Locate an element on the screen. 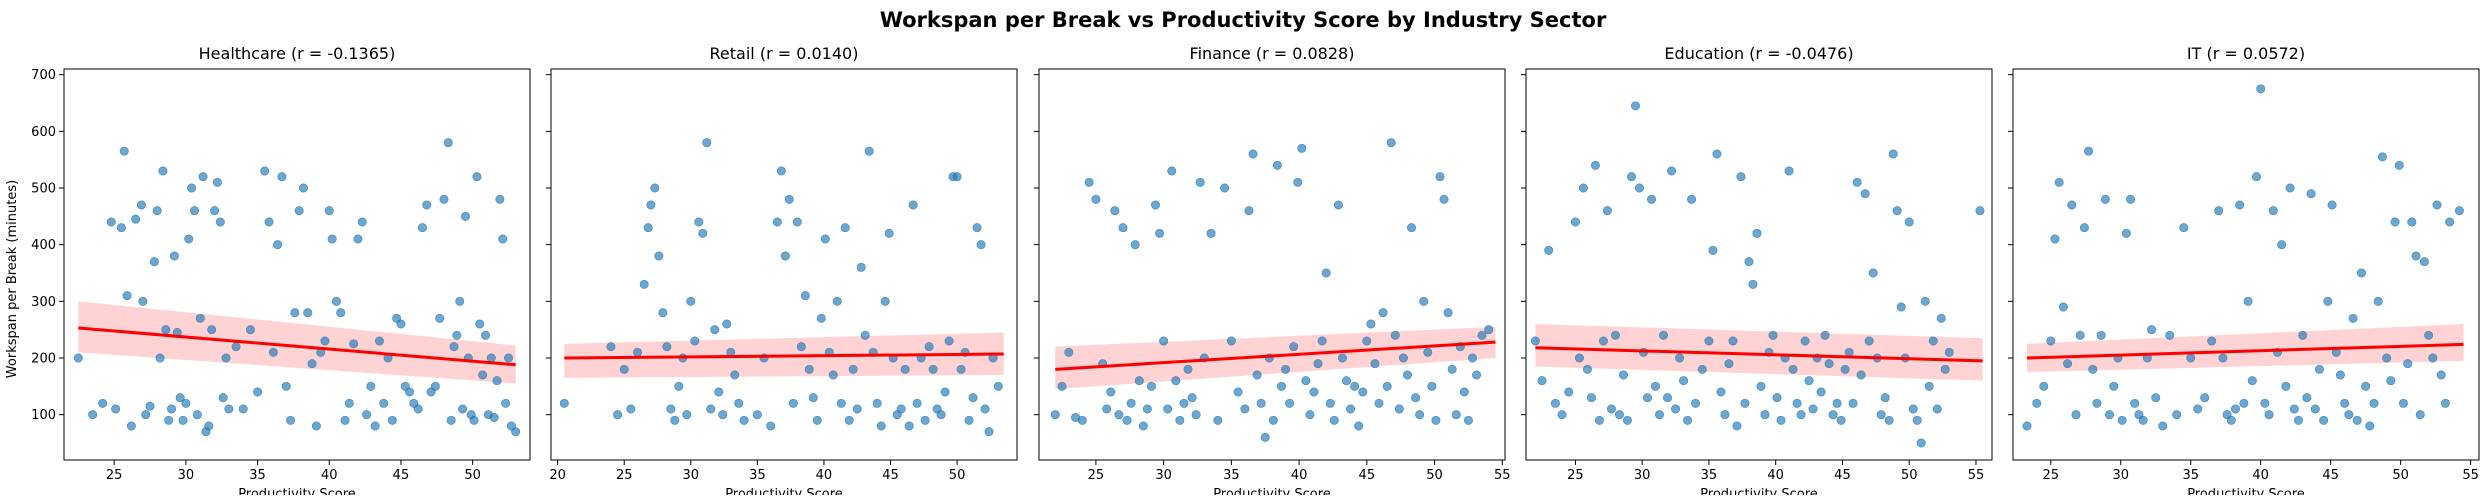 This screenshot has height=499, width=2487. x-tick-label: 50 is located at coordinates (472, 475).